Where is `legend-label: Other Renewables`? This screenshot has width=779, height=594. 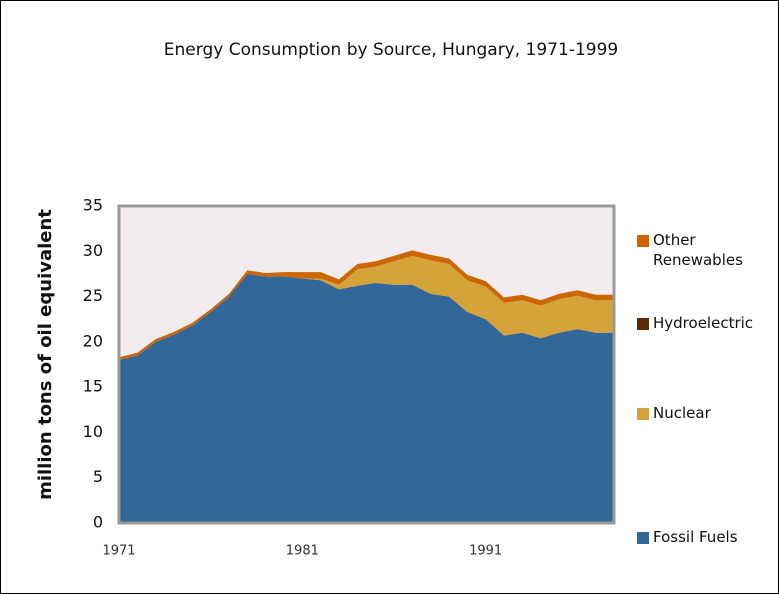 legend-label: Other Renewables is located at coordinates (698, 250).